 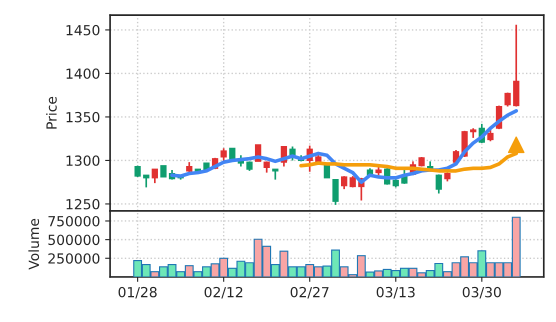 I want to click on y-tick-label: 750000, so click(x=74, y=221).